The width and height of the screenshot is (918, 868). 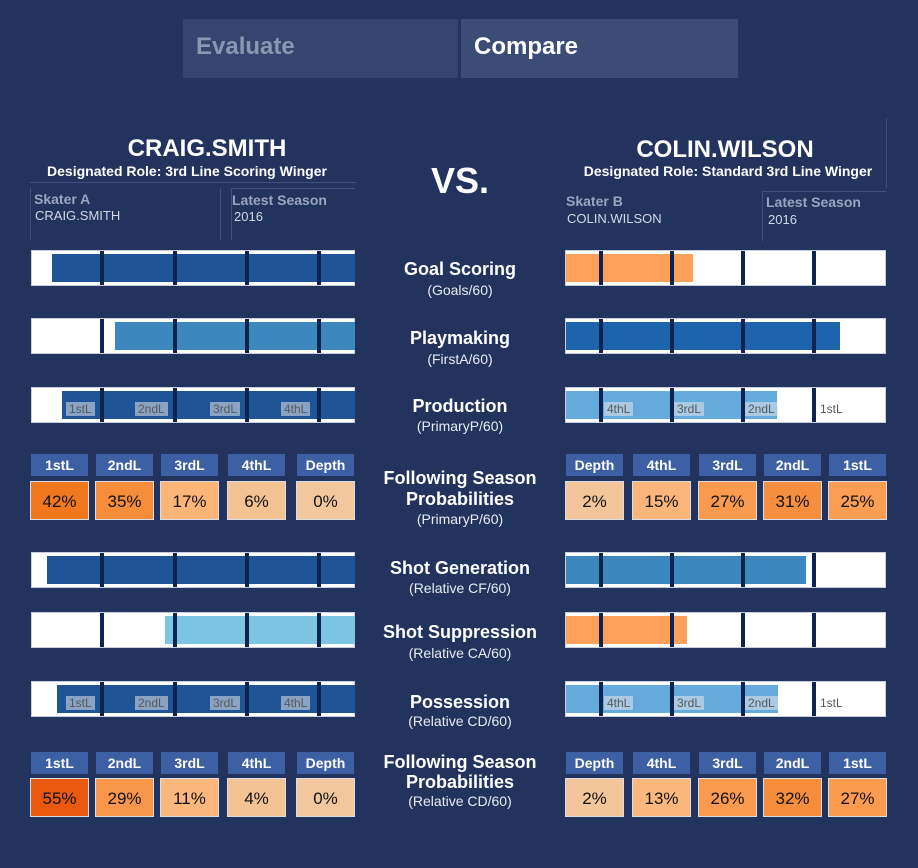 I want to click on production-bar-b: 4thL 3rdL 2ndL 1stL, so click(x=725, y=405).